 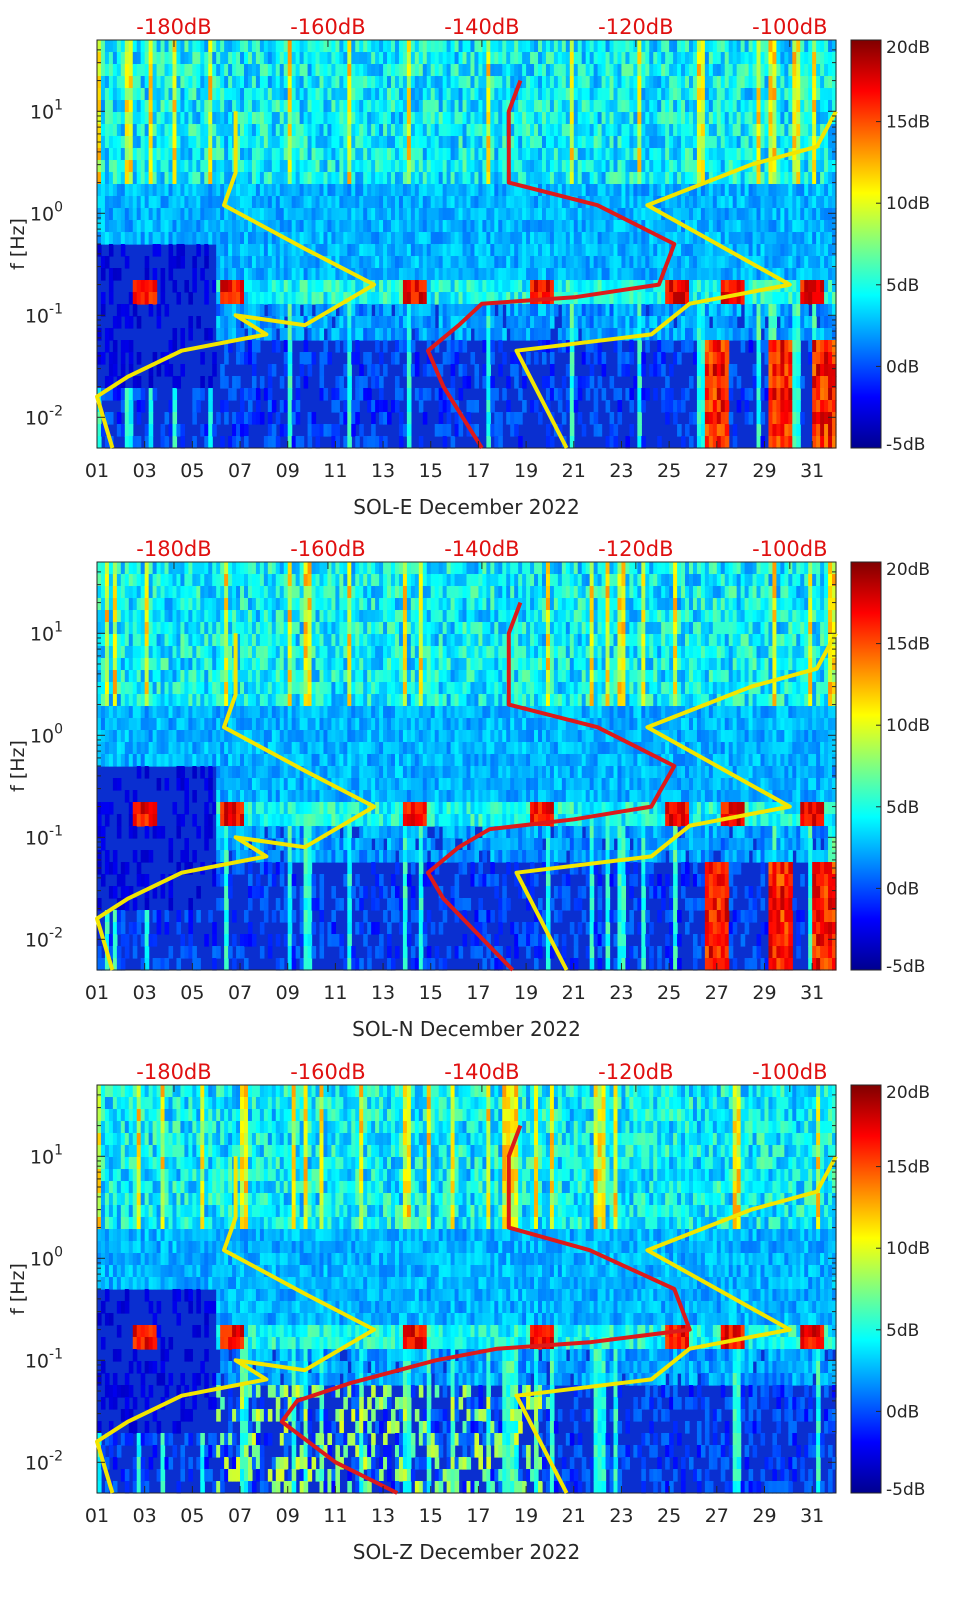 What do you see at coordinates (466, 1552) in the screenshot?
I see `x-axis-label: SOL-Z December 2022` at bounding box center [466, 1552].